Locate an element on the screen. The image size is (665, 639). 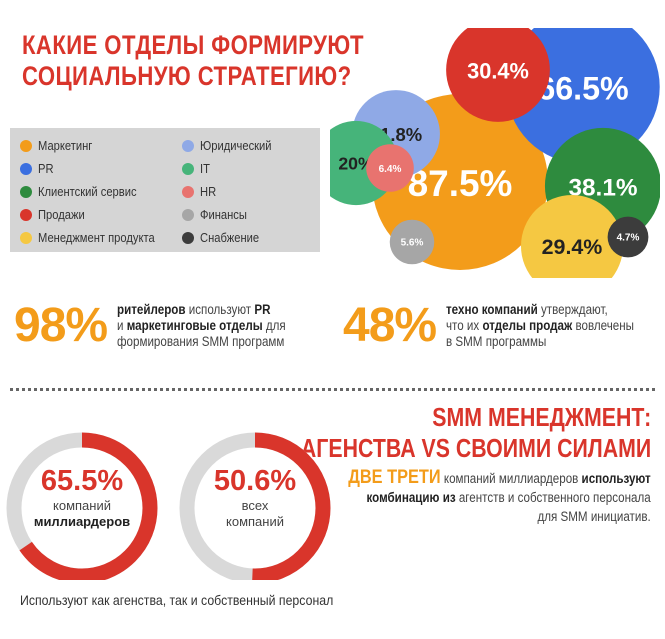
bubble-5-6: 5.6% is located at coordinates (412, 242).